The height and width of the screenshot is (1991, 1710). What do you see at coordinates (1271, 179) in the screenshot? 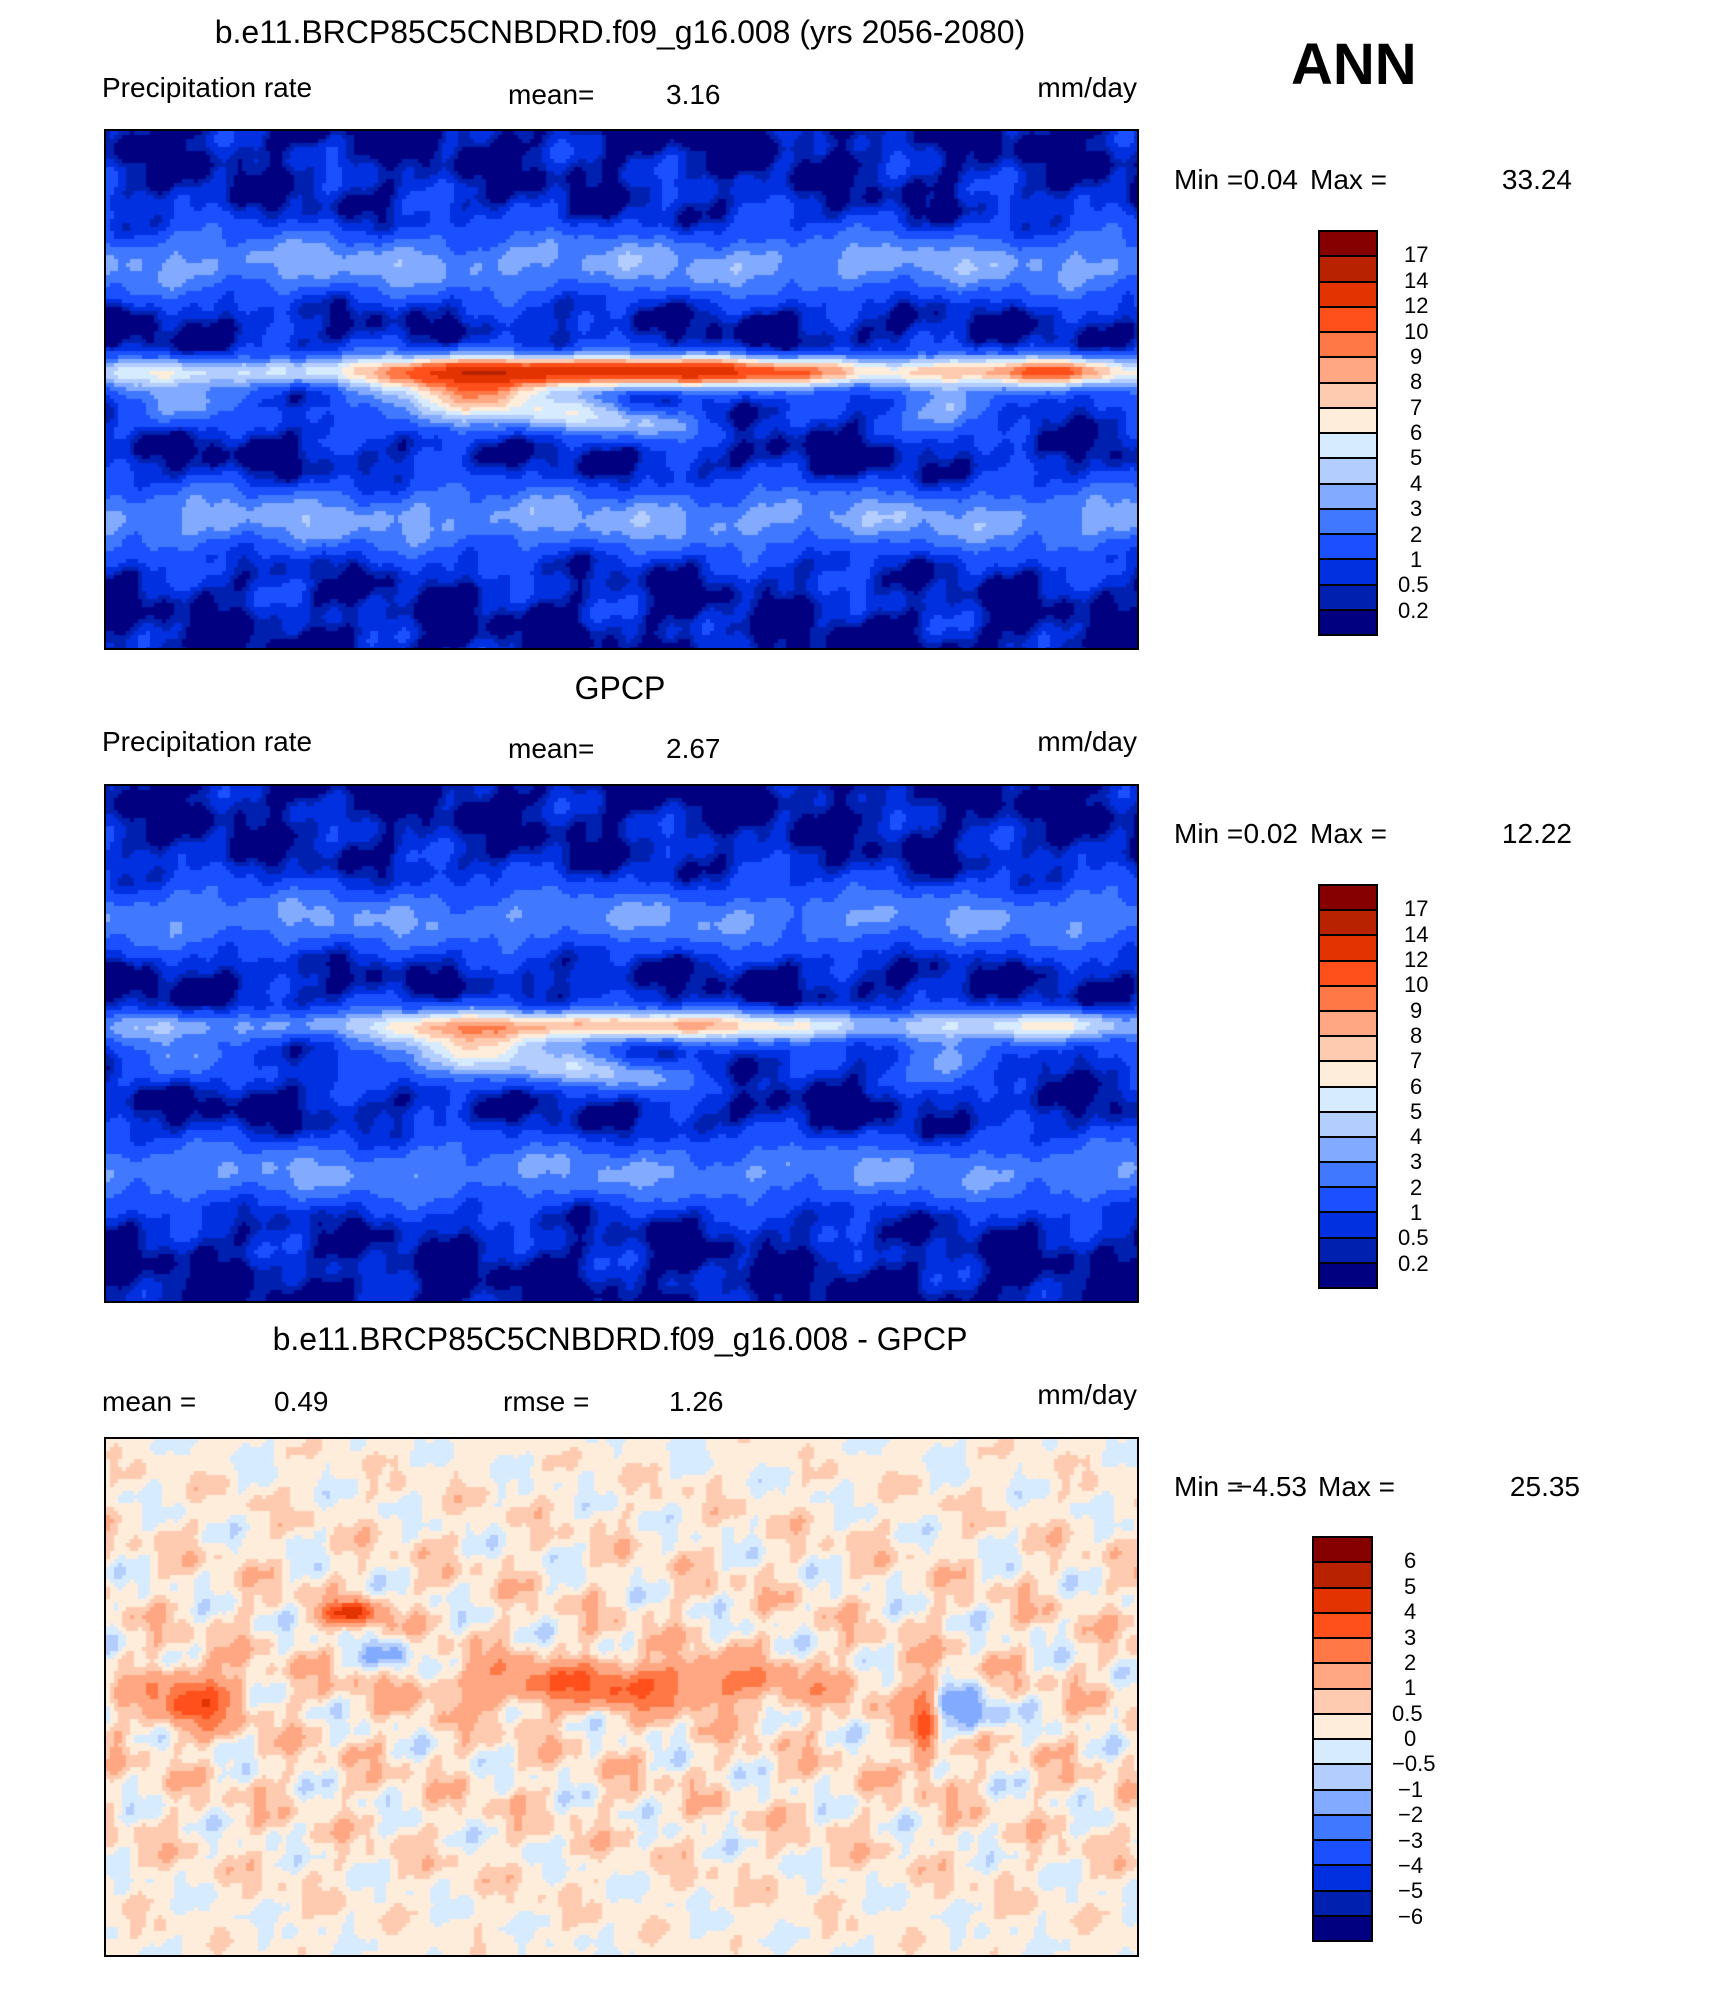
I see `panel1-min-value: 0.04` at bounding box center [1271, 179].